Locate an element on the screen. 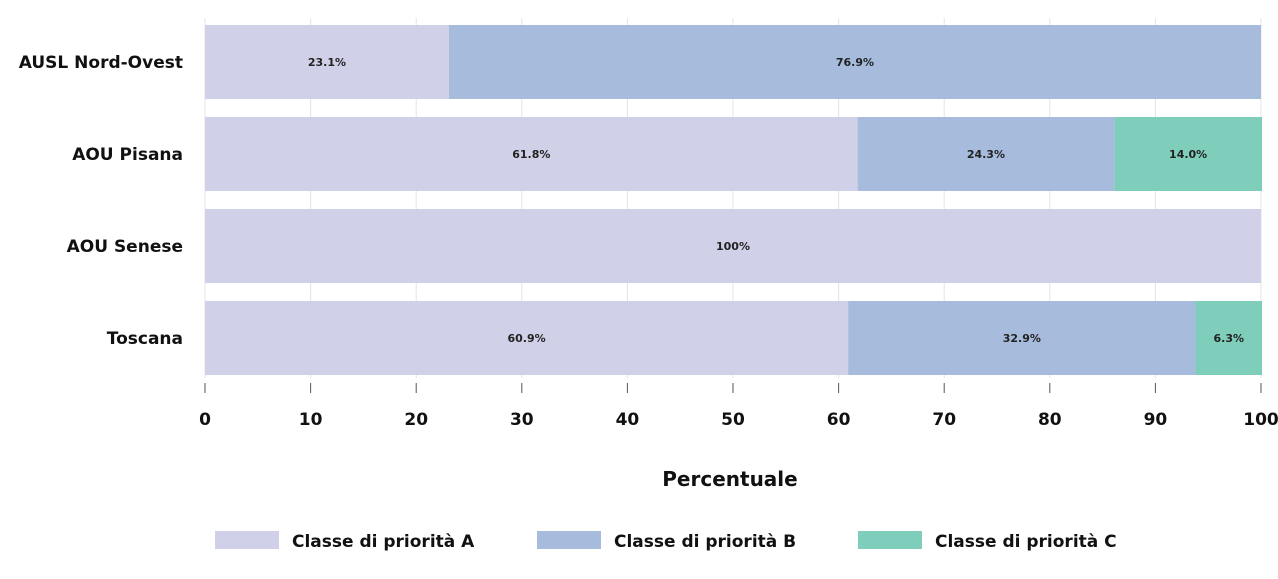  bar-data-label: 23.1% is located at coordinates (327, 62).